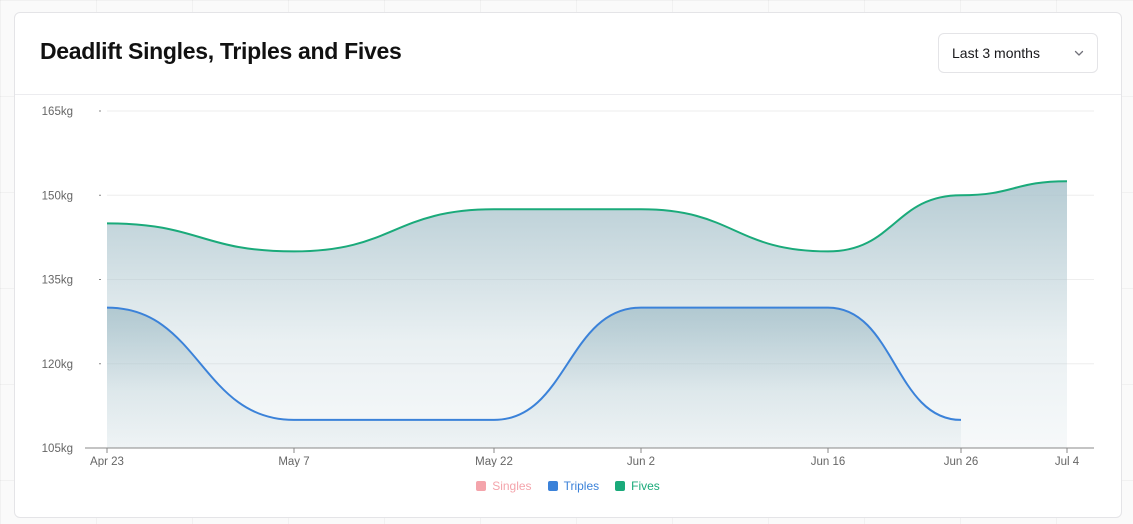 This screenshot has height=524, width=1133. I want to click on chevron-down-icon, so click(1079, 53).